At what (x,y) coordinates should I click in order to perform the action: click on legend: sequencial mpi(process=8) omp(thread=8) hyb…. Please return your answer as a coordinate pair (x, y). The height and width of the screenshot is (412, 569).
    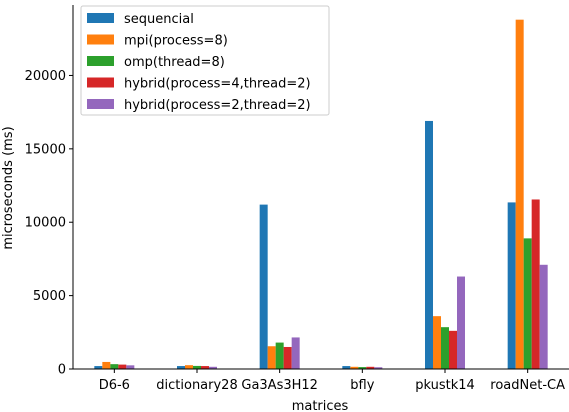
    Looking at the image, I should click on (205, 60).